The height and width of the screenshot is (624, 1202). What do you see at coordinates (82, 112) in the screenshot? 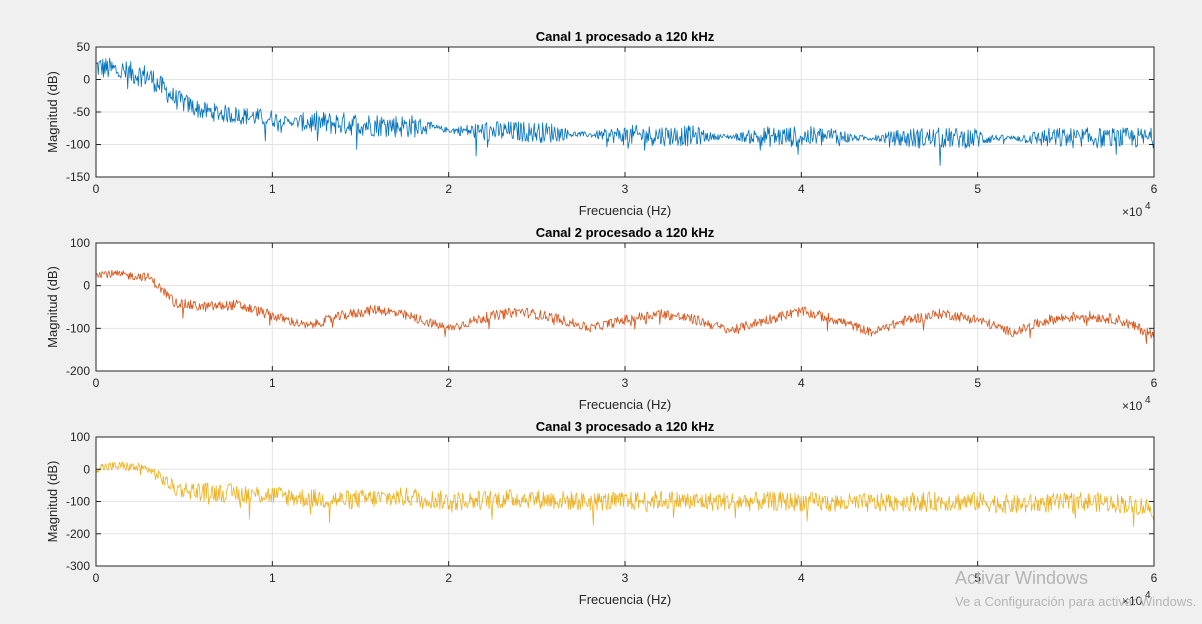
I see `y-tick-label: -50` at bounding box center [82, 112].